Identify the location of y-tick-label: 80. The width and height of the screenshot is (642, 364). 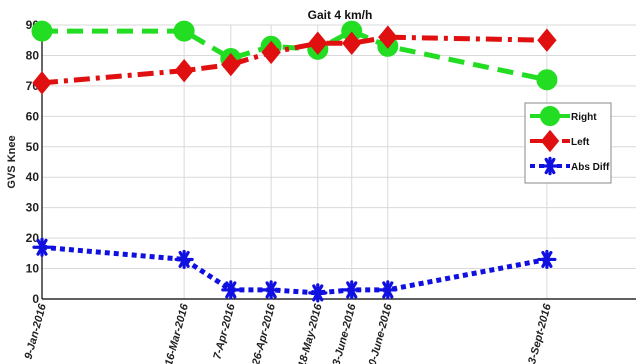
(33, 55).